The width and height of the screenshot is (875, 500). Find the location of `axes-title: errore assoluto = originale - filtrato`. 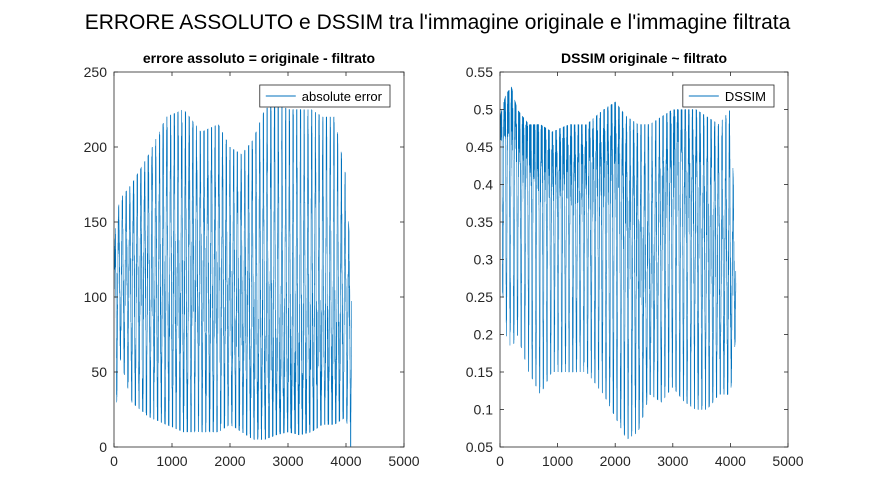

axes-title: errore assoluto = originale - filtrato is located at coordinates (259, 58).